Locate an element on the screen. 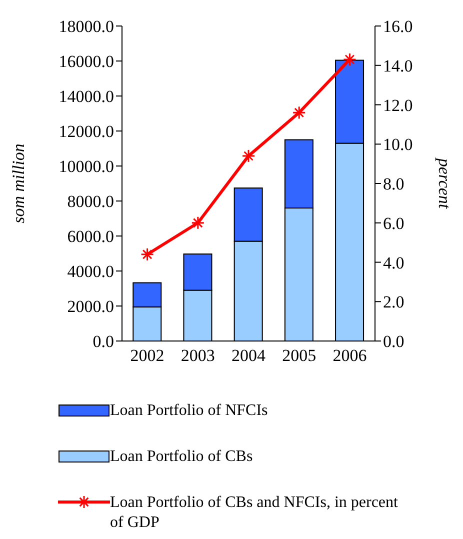  x-tick-label: 2002 is located at coordinates (147, 356).